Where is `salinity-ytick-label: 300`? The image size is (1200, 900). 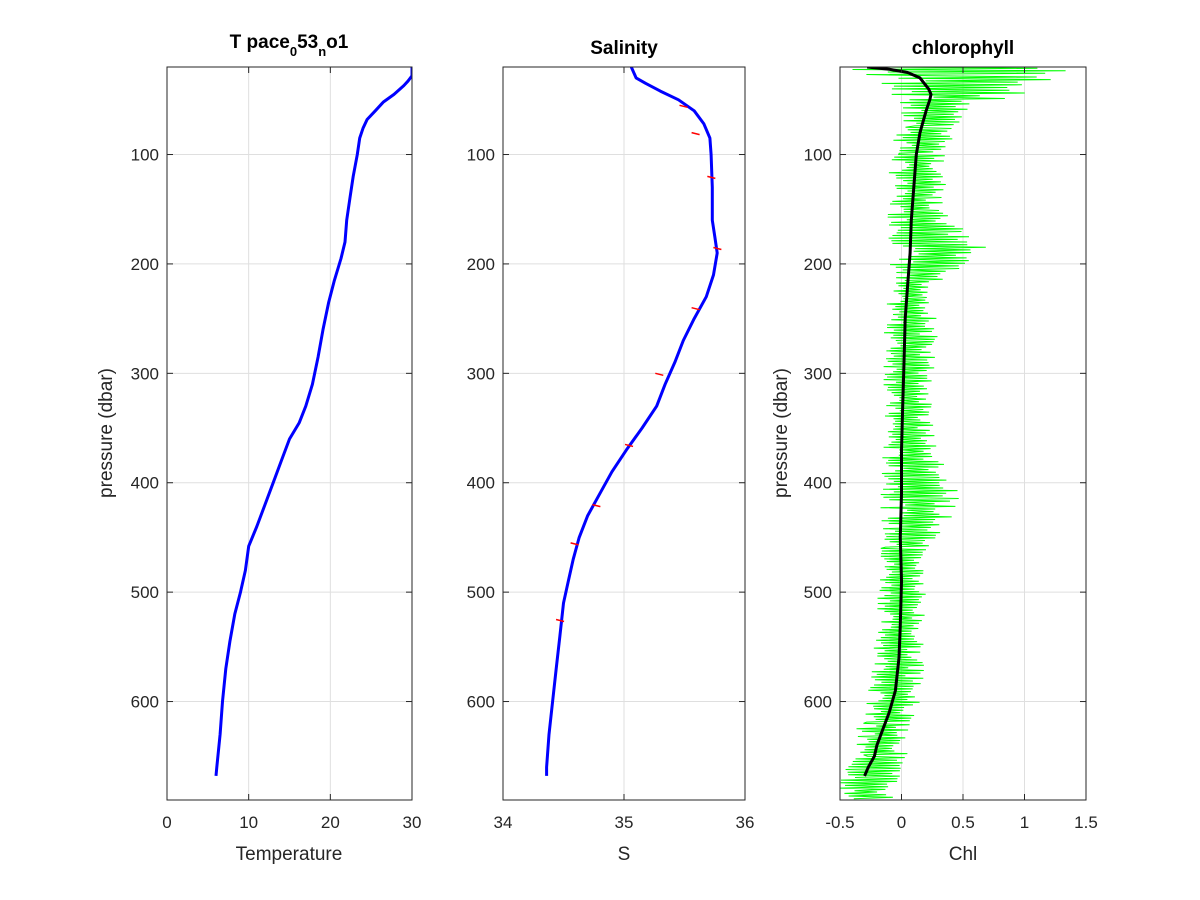 salinity-ytick-label: 300 is located at coordinates (481, 373).